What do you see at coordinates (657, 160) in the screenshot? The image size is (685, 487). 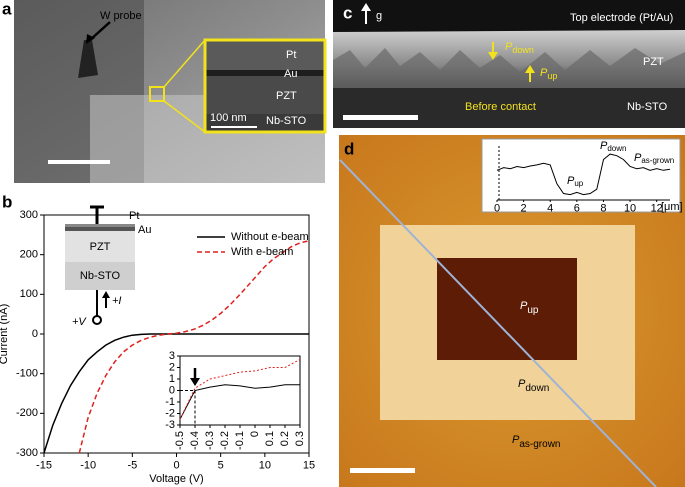 I see `annotation-sub: as-grown` at bounding box center [657, 160].